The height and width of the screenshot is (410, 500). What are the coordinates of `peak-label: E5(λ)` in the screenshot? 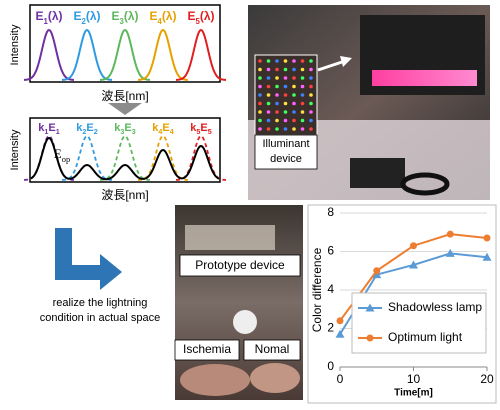 It's located at (200, 17).